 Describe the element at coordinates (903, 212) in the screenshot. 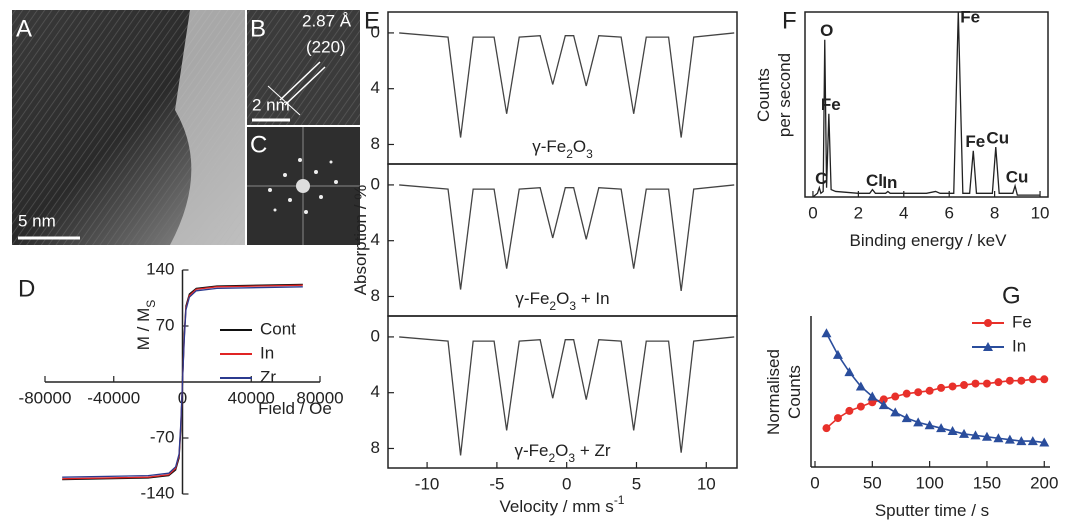

I see `x-tick-label: 4` at that location.